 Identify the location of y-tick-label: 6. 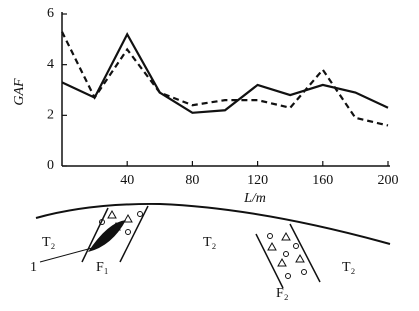
(50, 13).